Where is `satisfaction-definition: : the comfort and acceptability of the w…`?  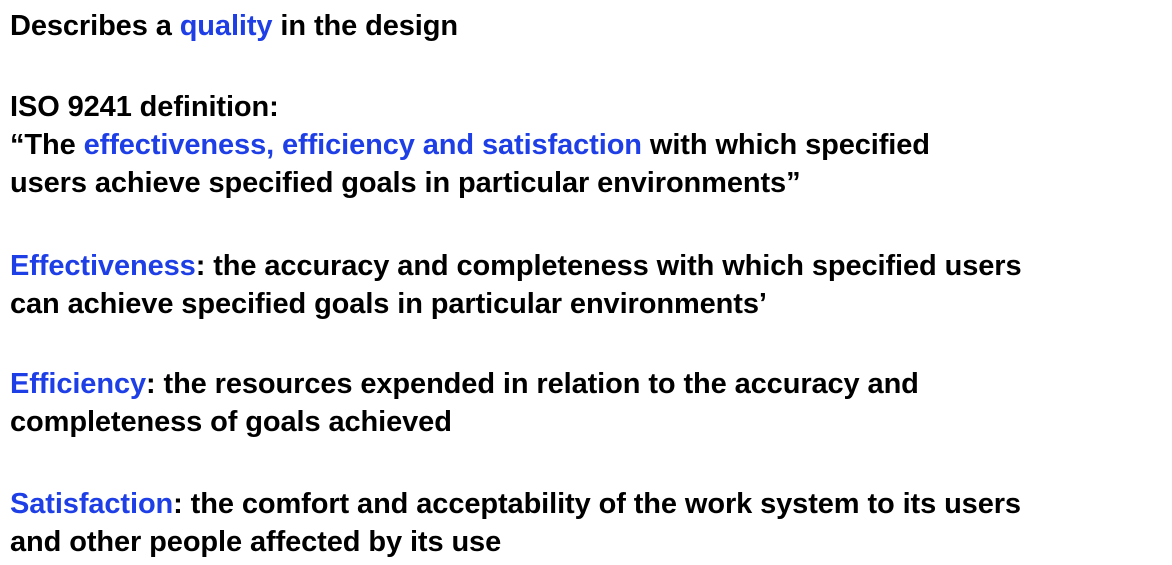
satisfaction-definition: : the comfort and acceptability of the w… is located at coordinates (597, 504).